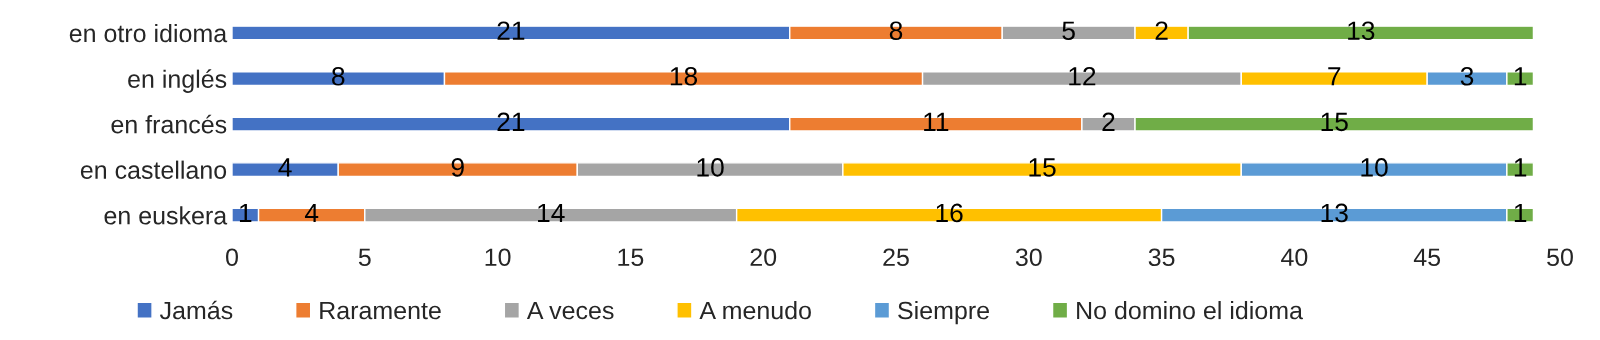  Describe the element at coordinates (1108, 121) in the screenshot. I see `data-label: 2` at that location.